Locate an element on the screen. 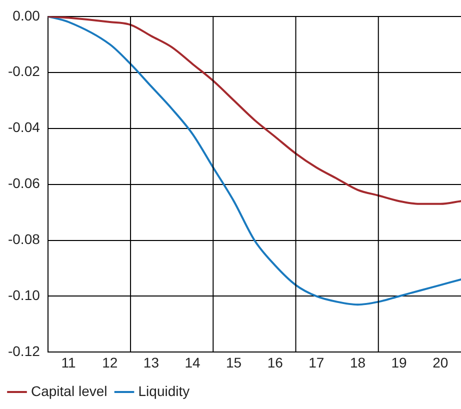 This screenshot has width=461, height=409. y-tick-label: -0.08 is located at coordinates (24, 239).